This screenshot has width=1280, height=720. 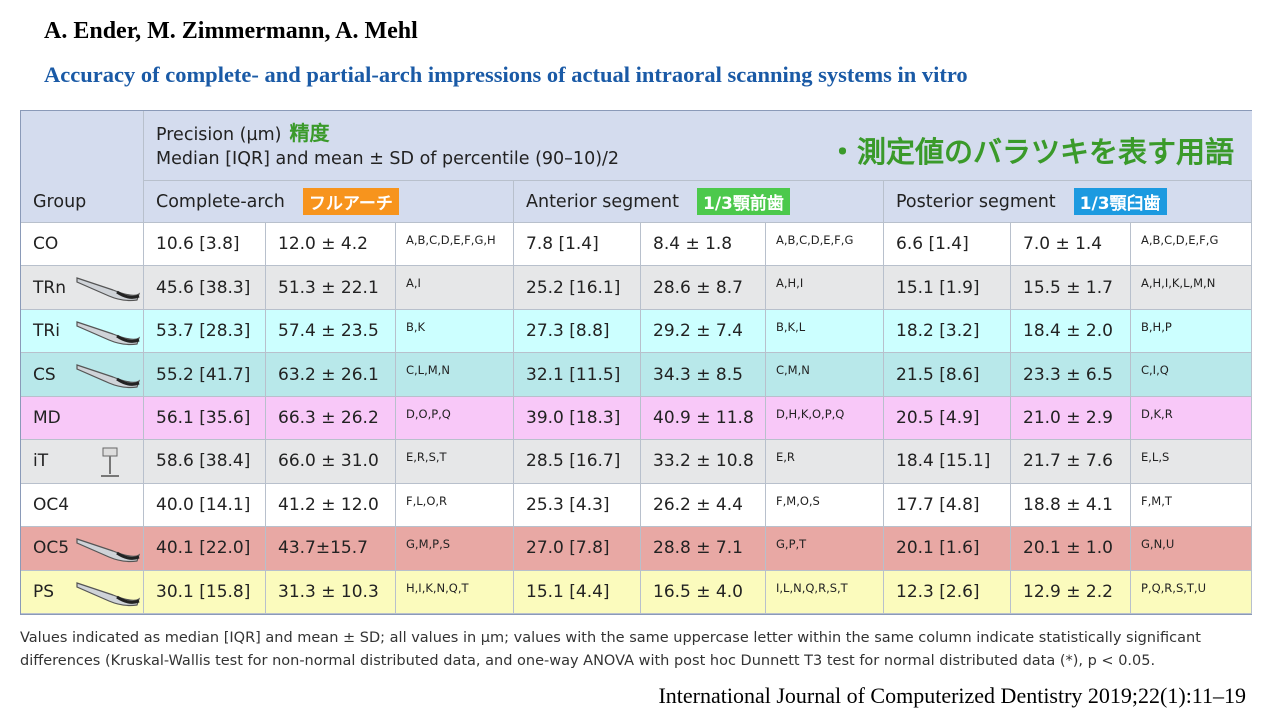 What do you see at coordinates (1191, 505) in the screenshot?
I see `data-cell: F,M,T` at bounding box center [1191, 505].